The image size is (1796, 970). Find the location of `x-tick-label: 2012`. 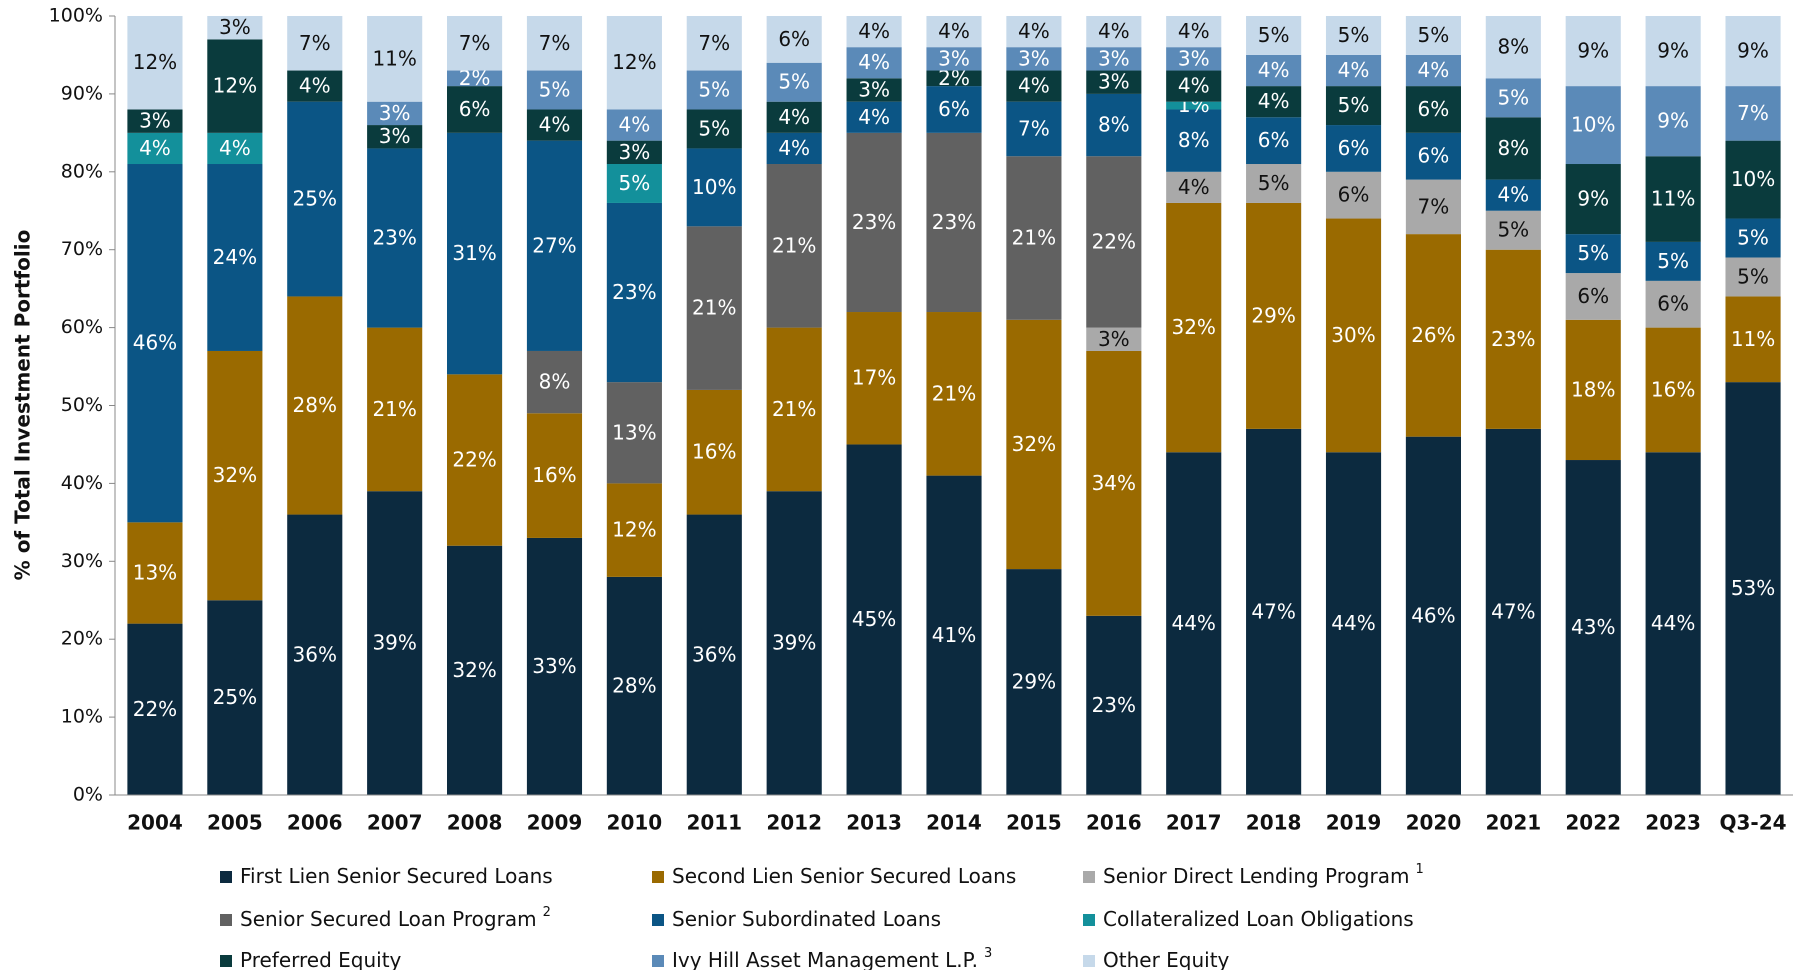

x-tick-label: 2012 is located at coordinates (794, 823).